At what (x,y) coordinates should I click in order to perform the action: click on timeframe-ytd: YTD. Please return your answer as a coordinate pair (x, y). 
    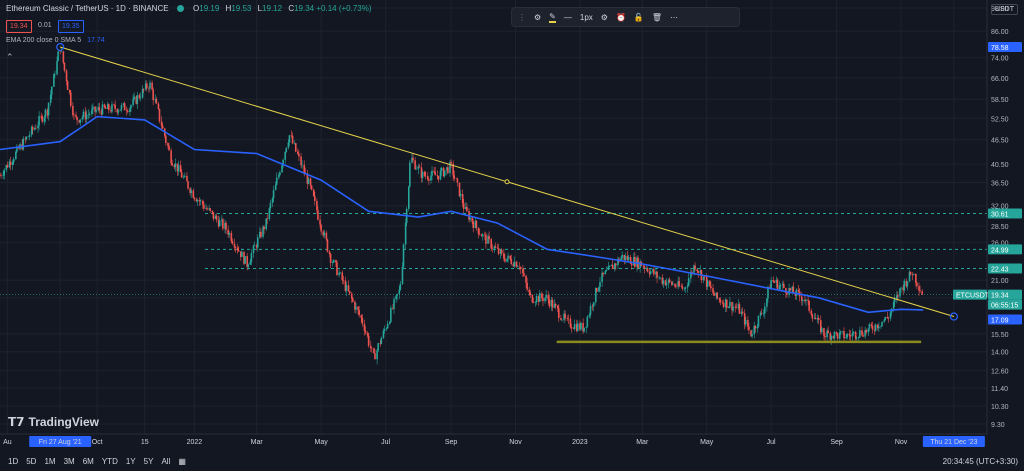
    Looking at the image, I should click on (109, 461).